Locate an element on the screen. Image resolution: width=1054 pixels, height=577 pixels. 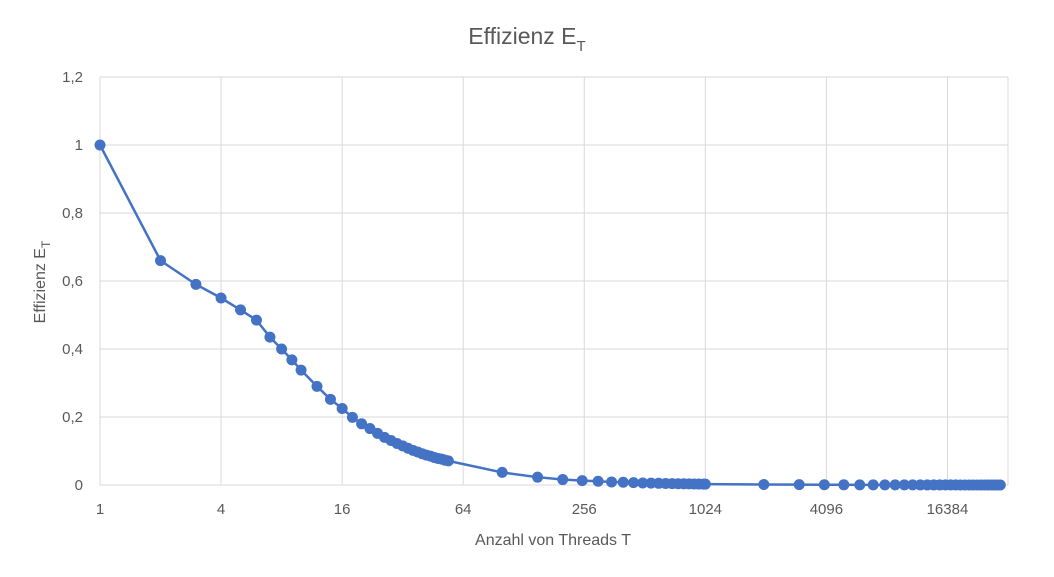
x-tick-label: 16384 is located at coordinates (948, 509).